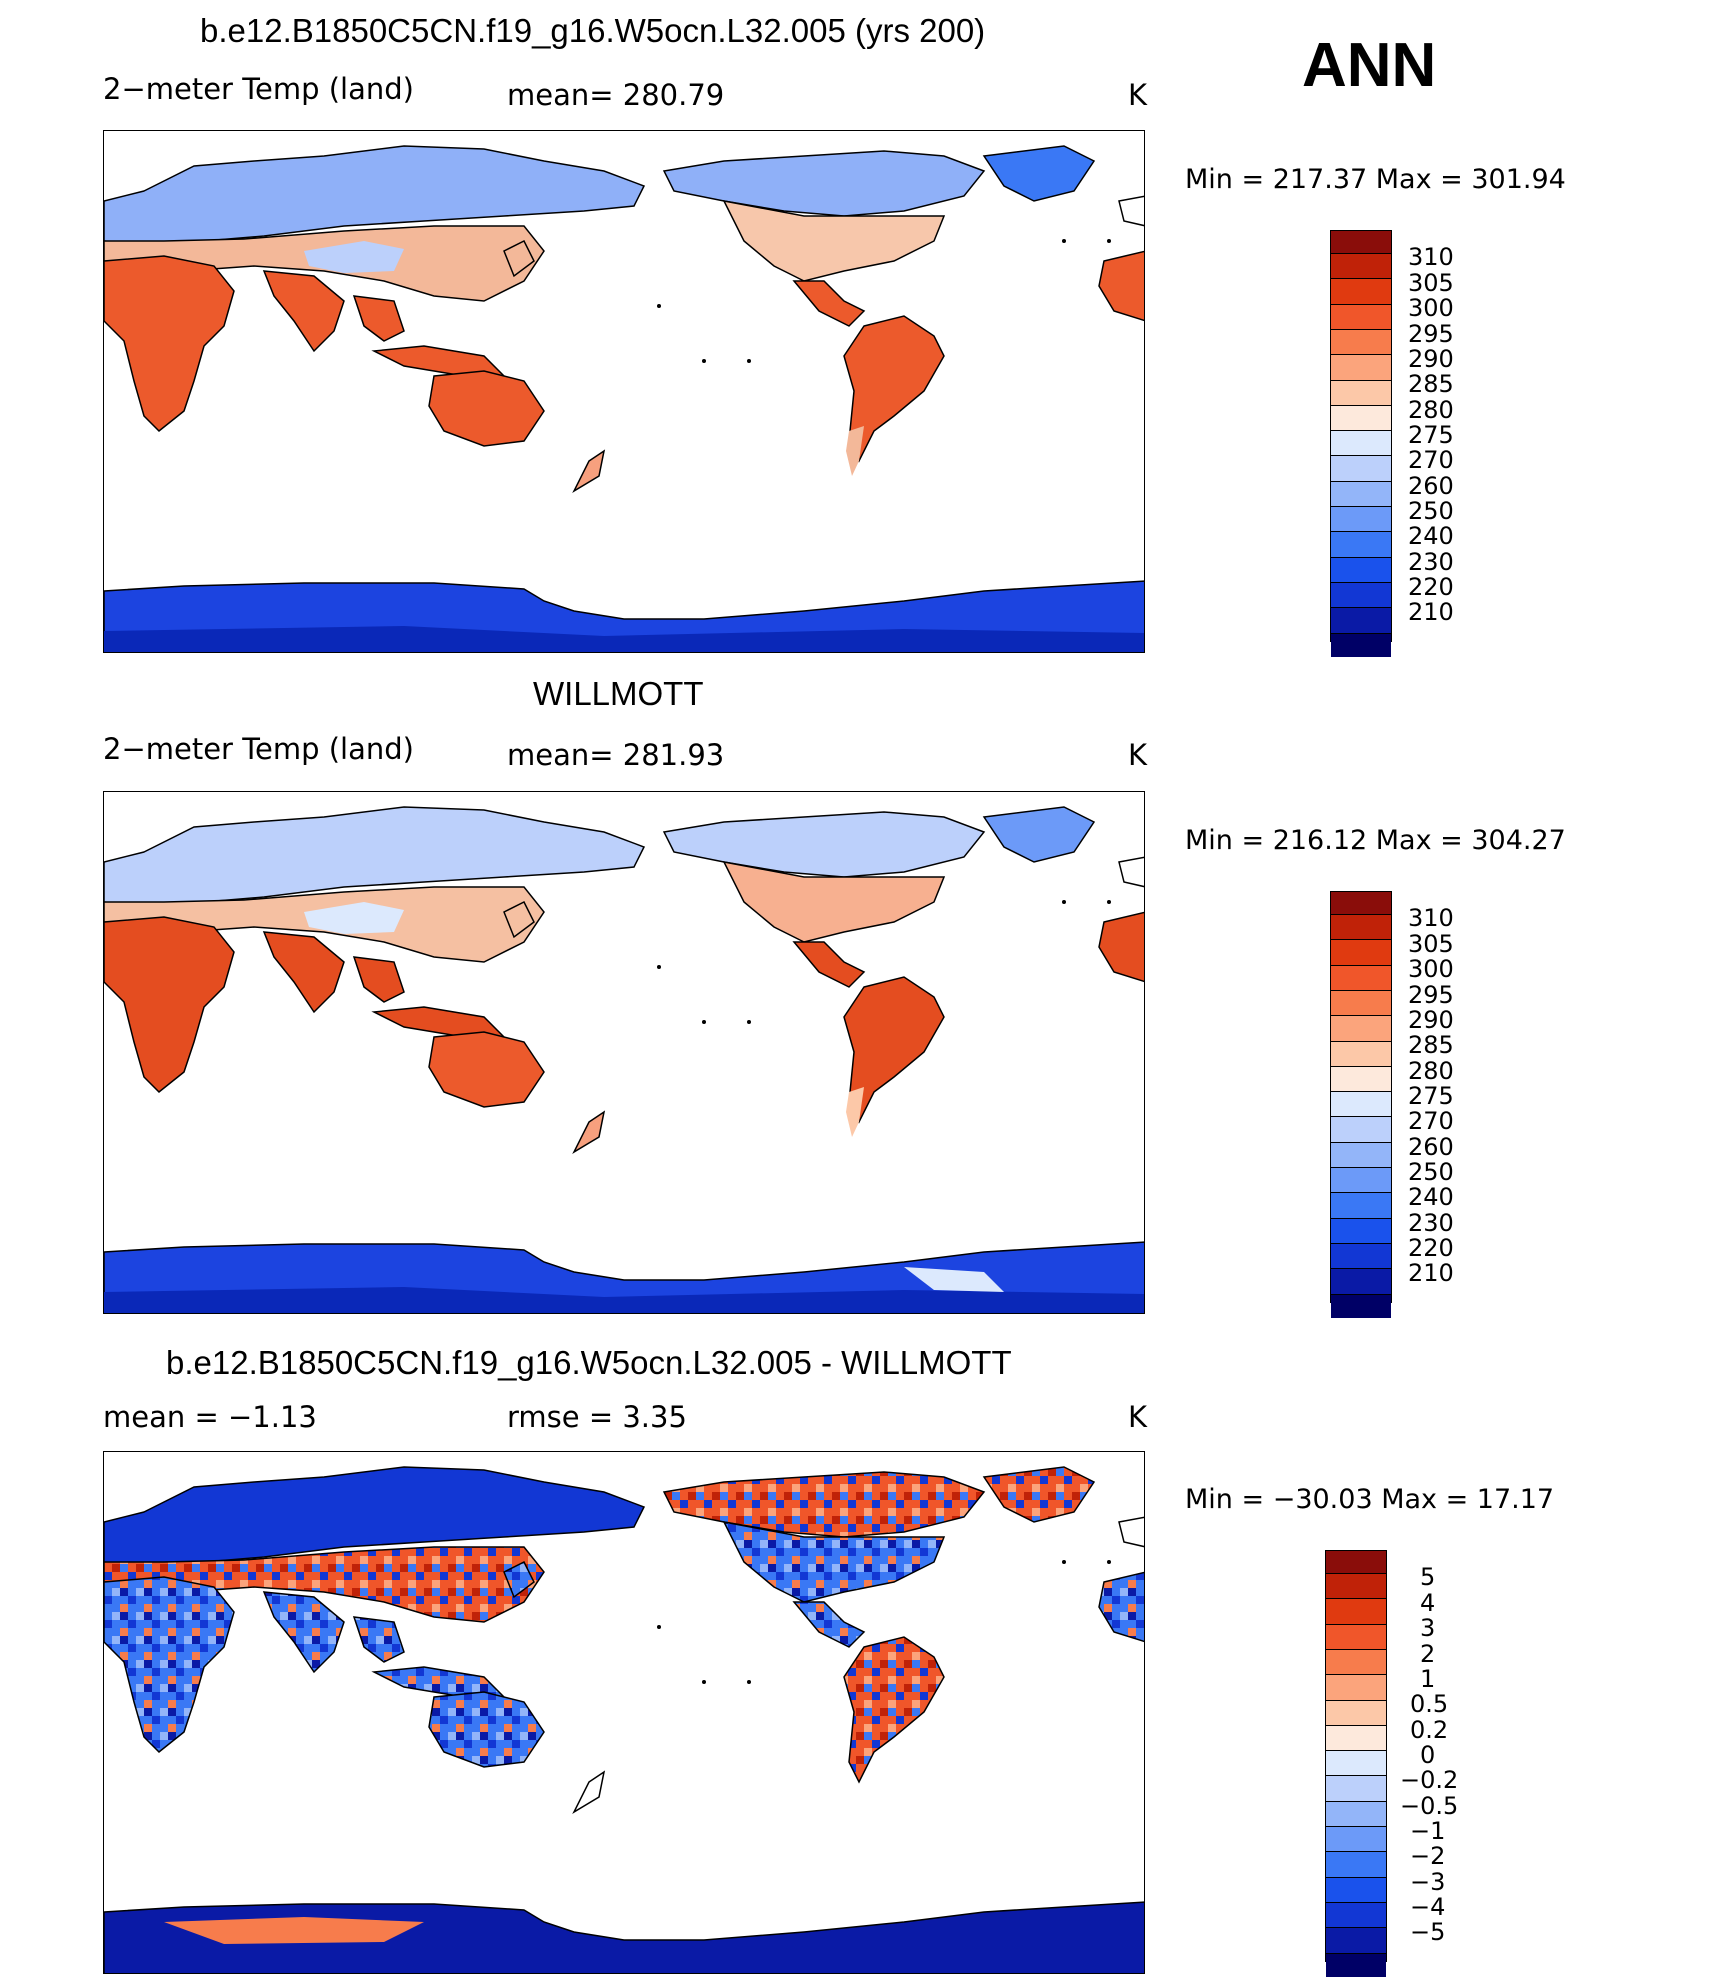 The height and width of the screenshot is (1977, 1710). Describe the element at coordinates (1431, 1197) in the screenshot. I see `panel2-cb-label: 240` at that location.